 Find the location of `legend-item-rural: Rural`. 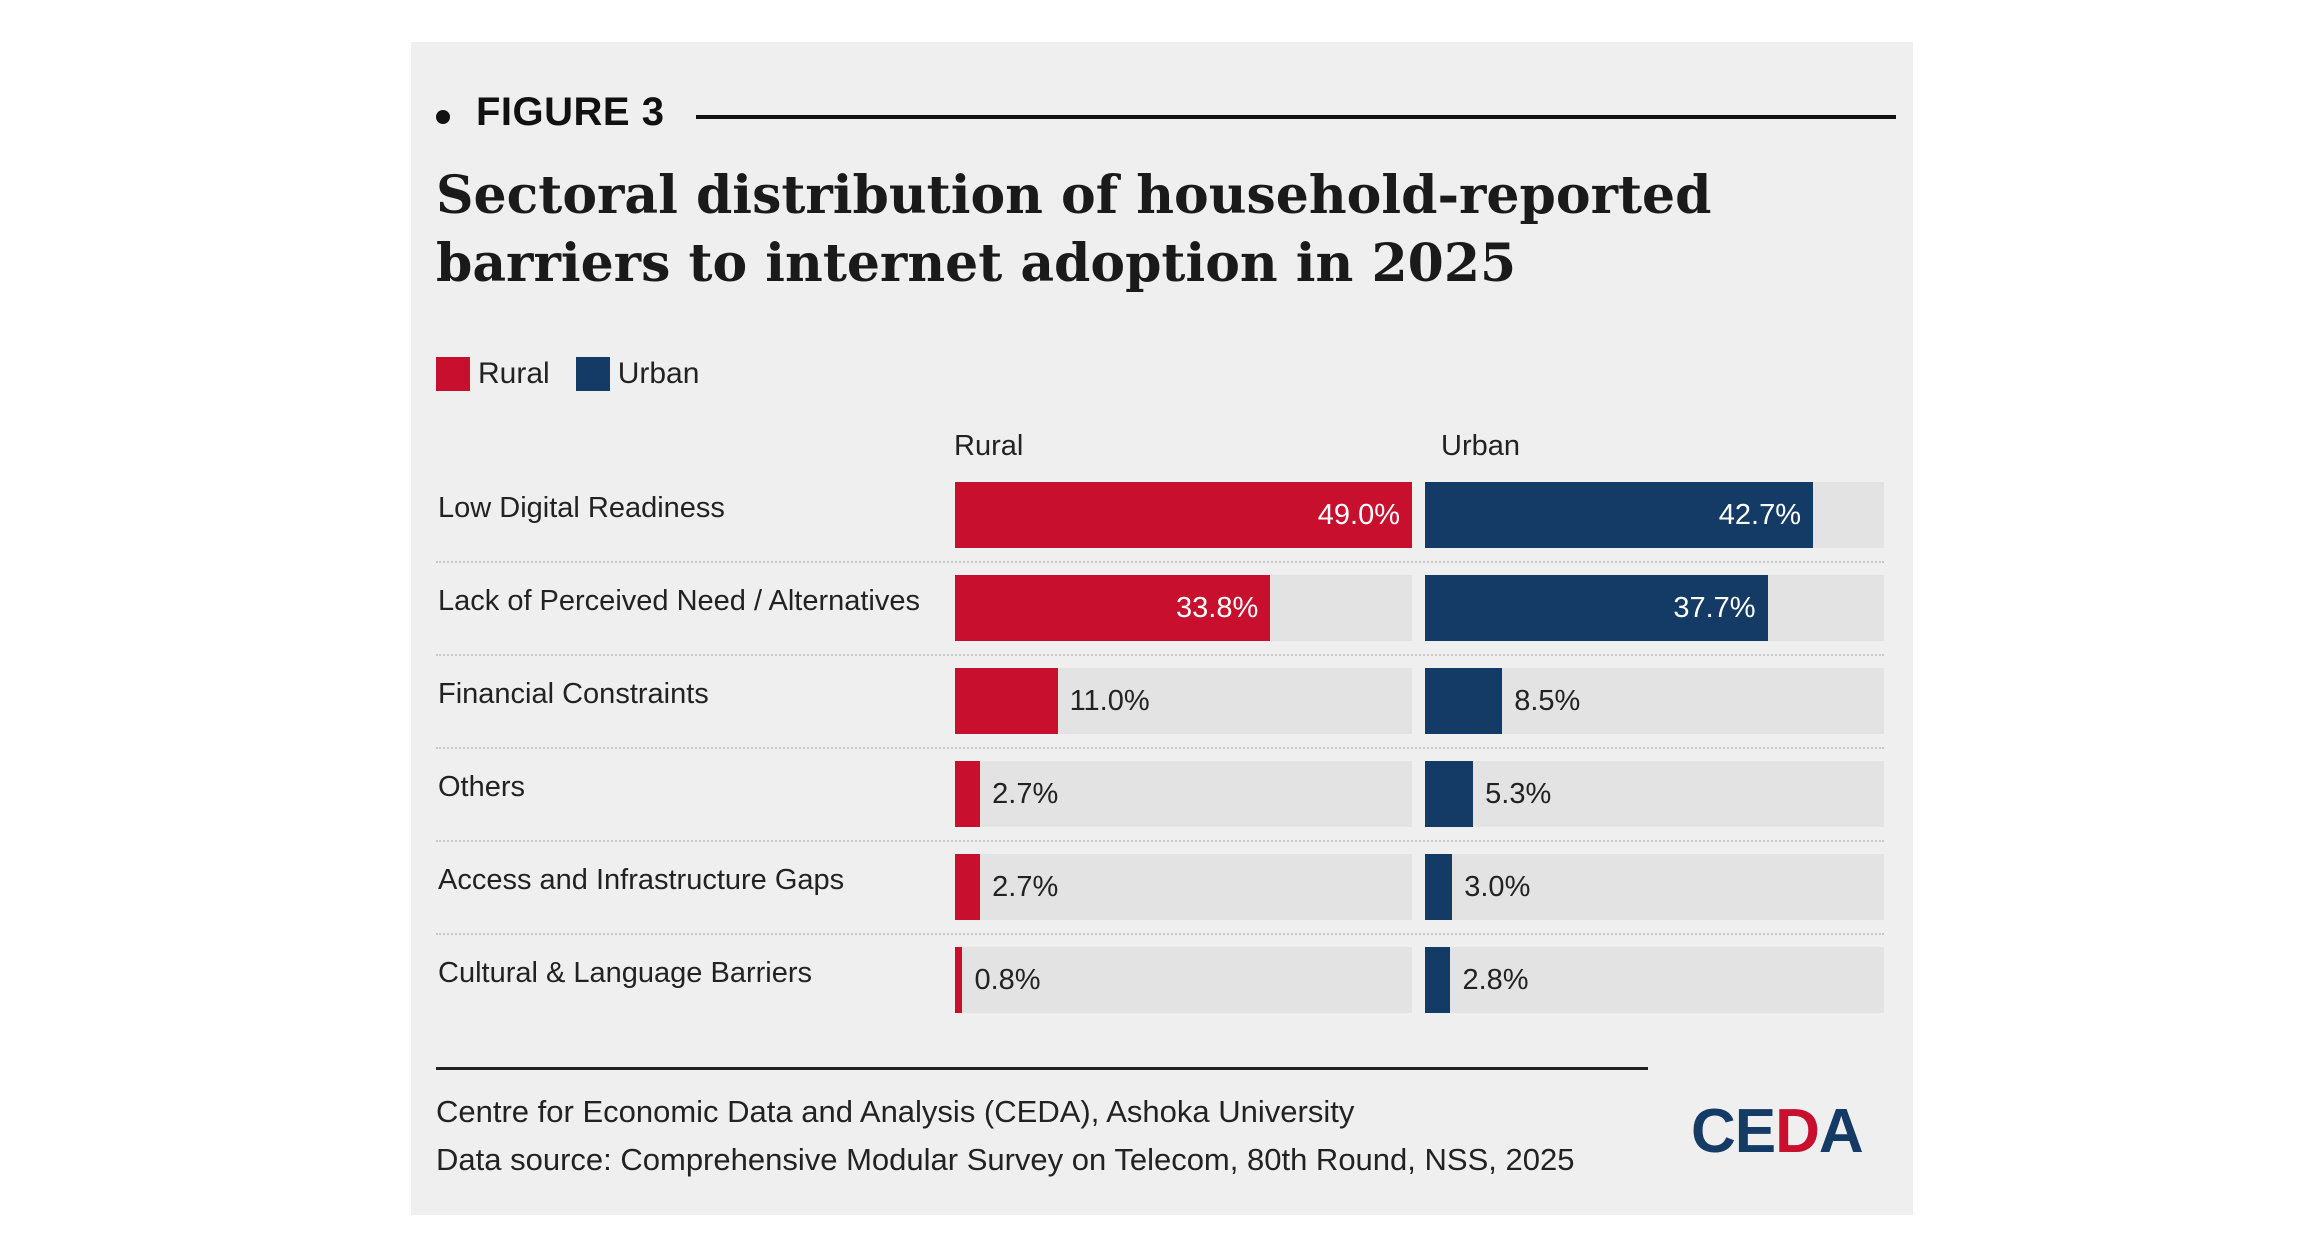

legend-item-rural: Rural is located at coordinates (493, 374).